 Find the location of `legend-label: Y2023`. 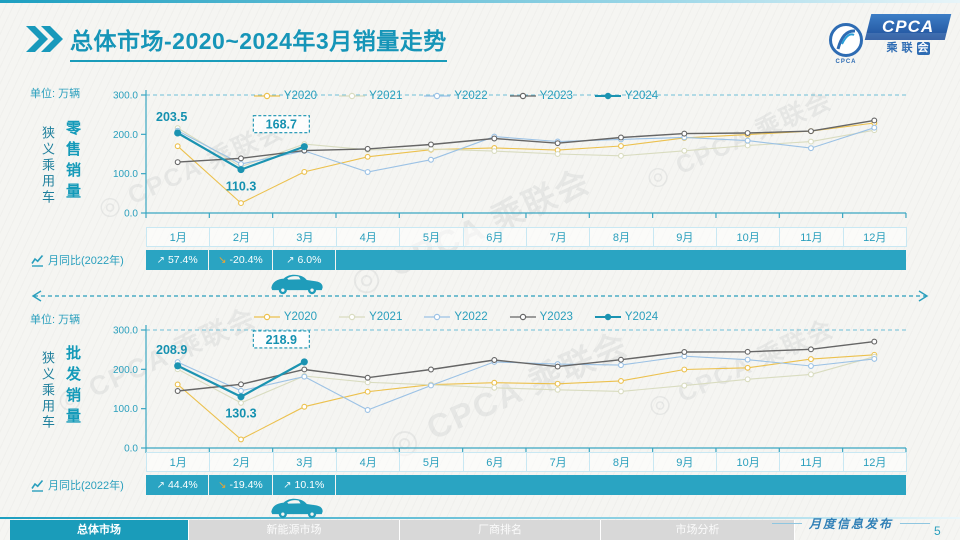

legend-label: Y2023 is located at coordinates (556, 96).